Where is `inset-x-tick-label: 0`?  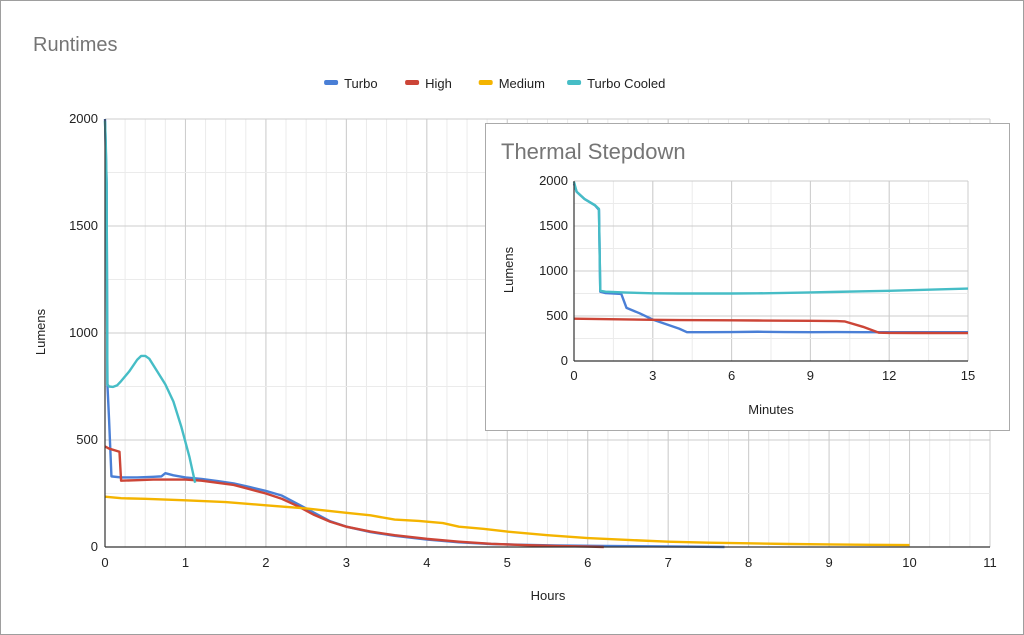 inset-x-tick-label: 0 is located at coordinates (573, 375).